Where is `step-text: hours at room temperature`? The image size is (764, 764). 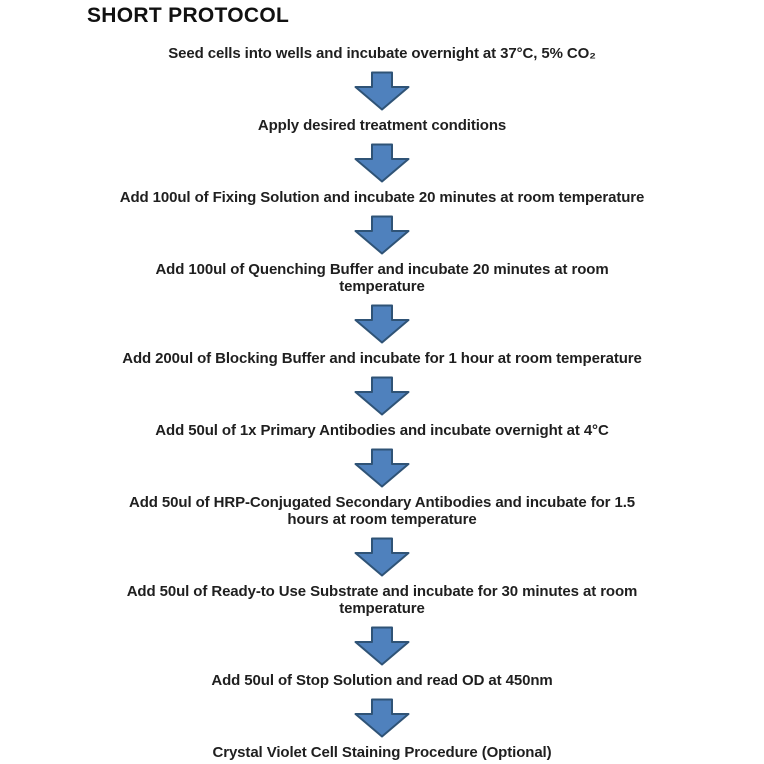
step-text: hours at room temperature is located at coordinates (382, 519).